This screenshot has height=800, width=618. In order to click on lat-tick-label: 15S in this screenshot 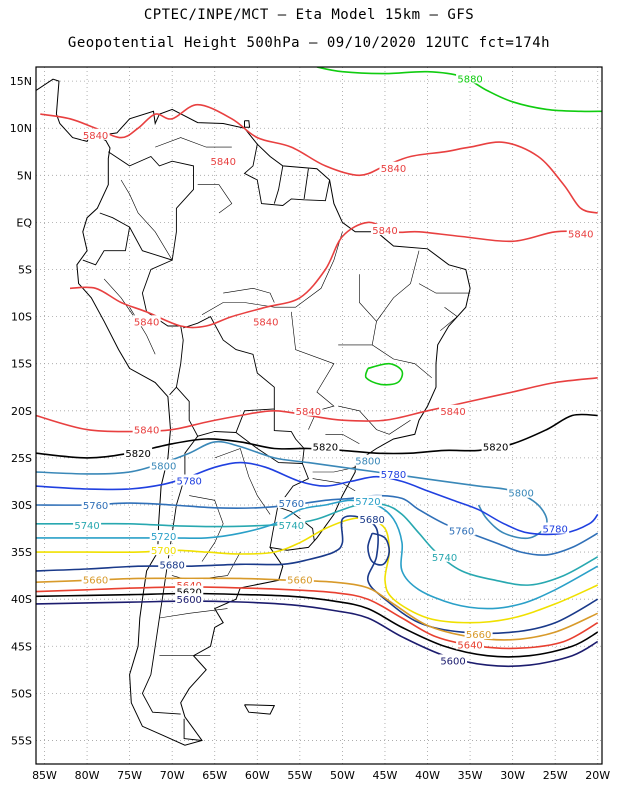, I will do `click(21, 364)`.